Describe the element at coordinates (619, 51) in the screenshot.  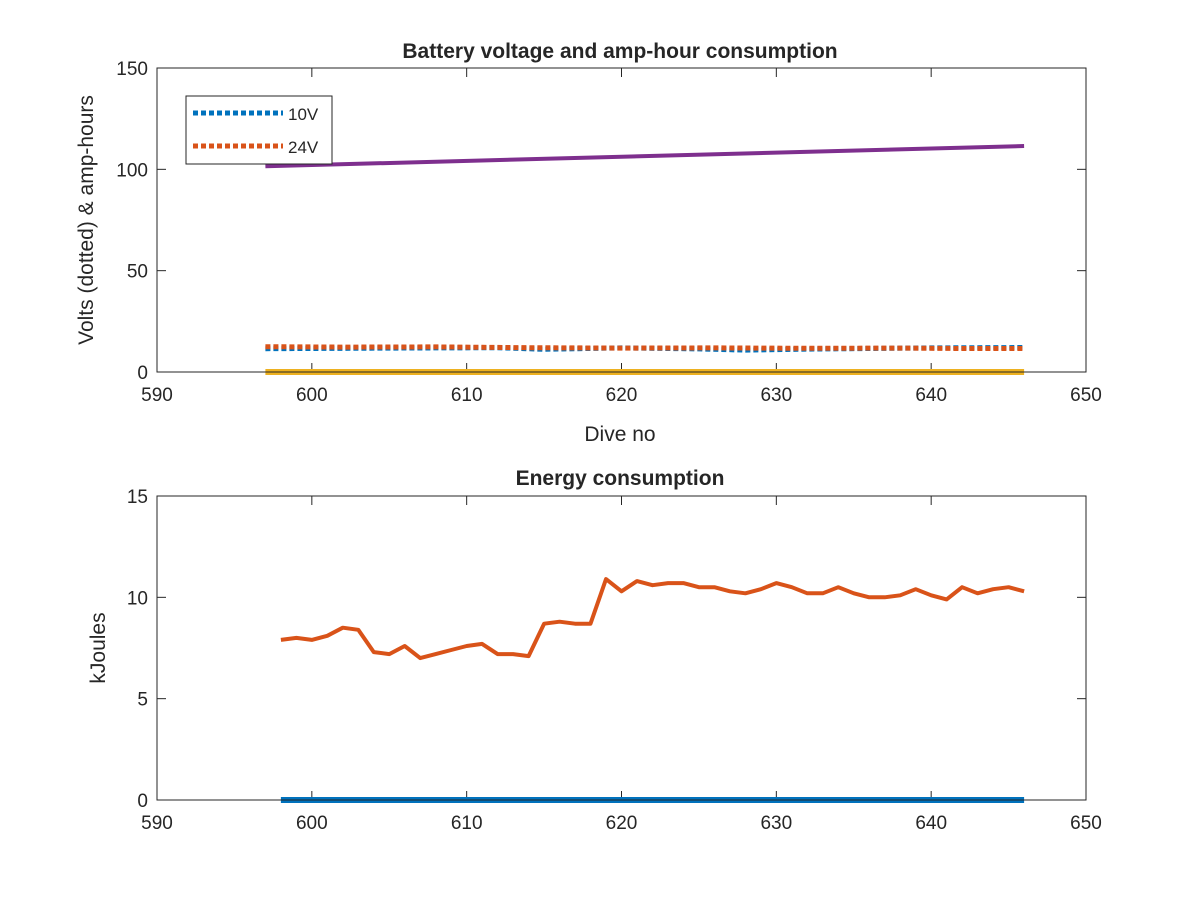
I see `chart-title: Battery voltage and amp-hour consumption` at that location.